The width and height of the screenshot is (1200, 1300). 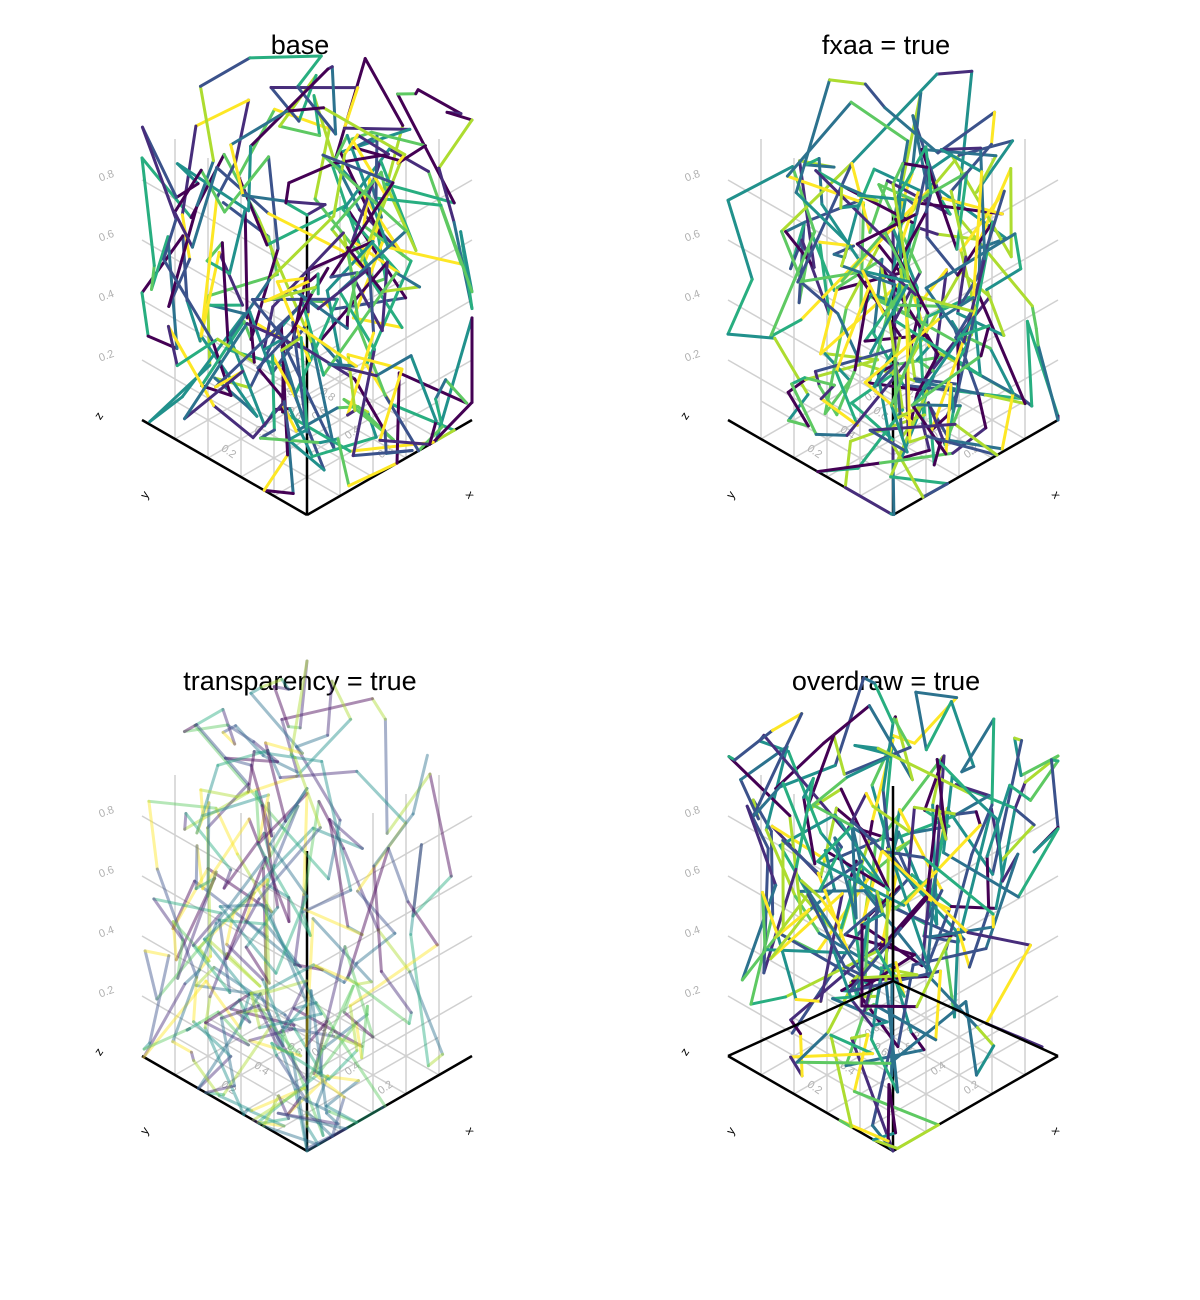 What do you see at coordinates (98, 1051) in the screenshot?
I see `z-axis-label: z` at bounding box center [98, 1051].